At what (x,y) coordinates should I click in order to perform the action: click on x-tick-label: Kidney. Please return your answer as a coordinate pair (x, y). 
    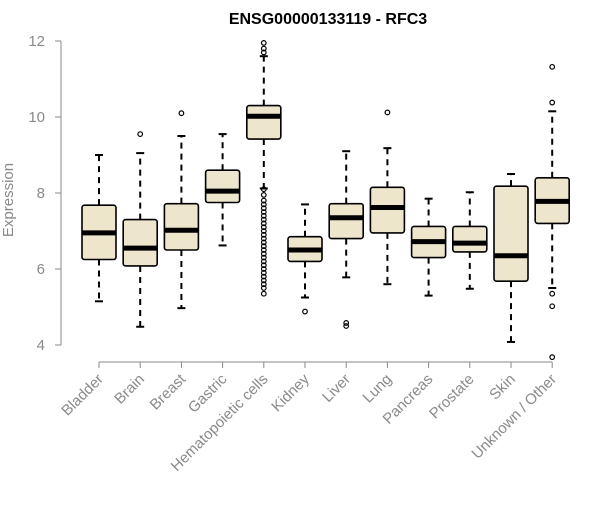
    Looking at the image, I should click on (290, 392).